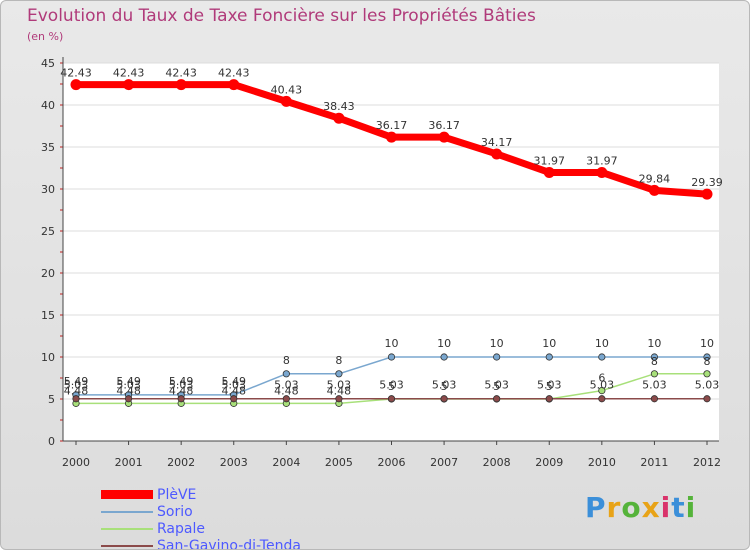 This screenshot has height=550, width=750. Describe the element at coordinates (48, 315) in the screenshot. I see `y-tick-label: 15` at that location.